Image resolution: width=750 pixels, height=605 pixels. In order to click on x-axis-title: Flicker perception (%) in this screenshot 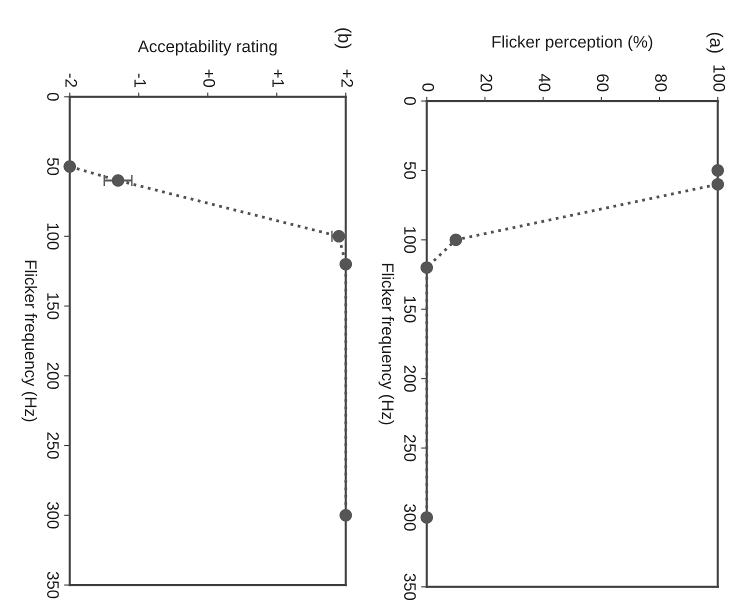, I will do `click(572, 43)`.